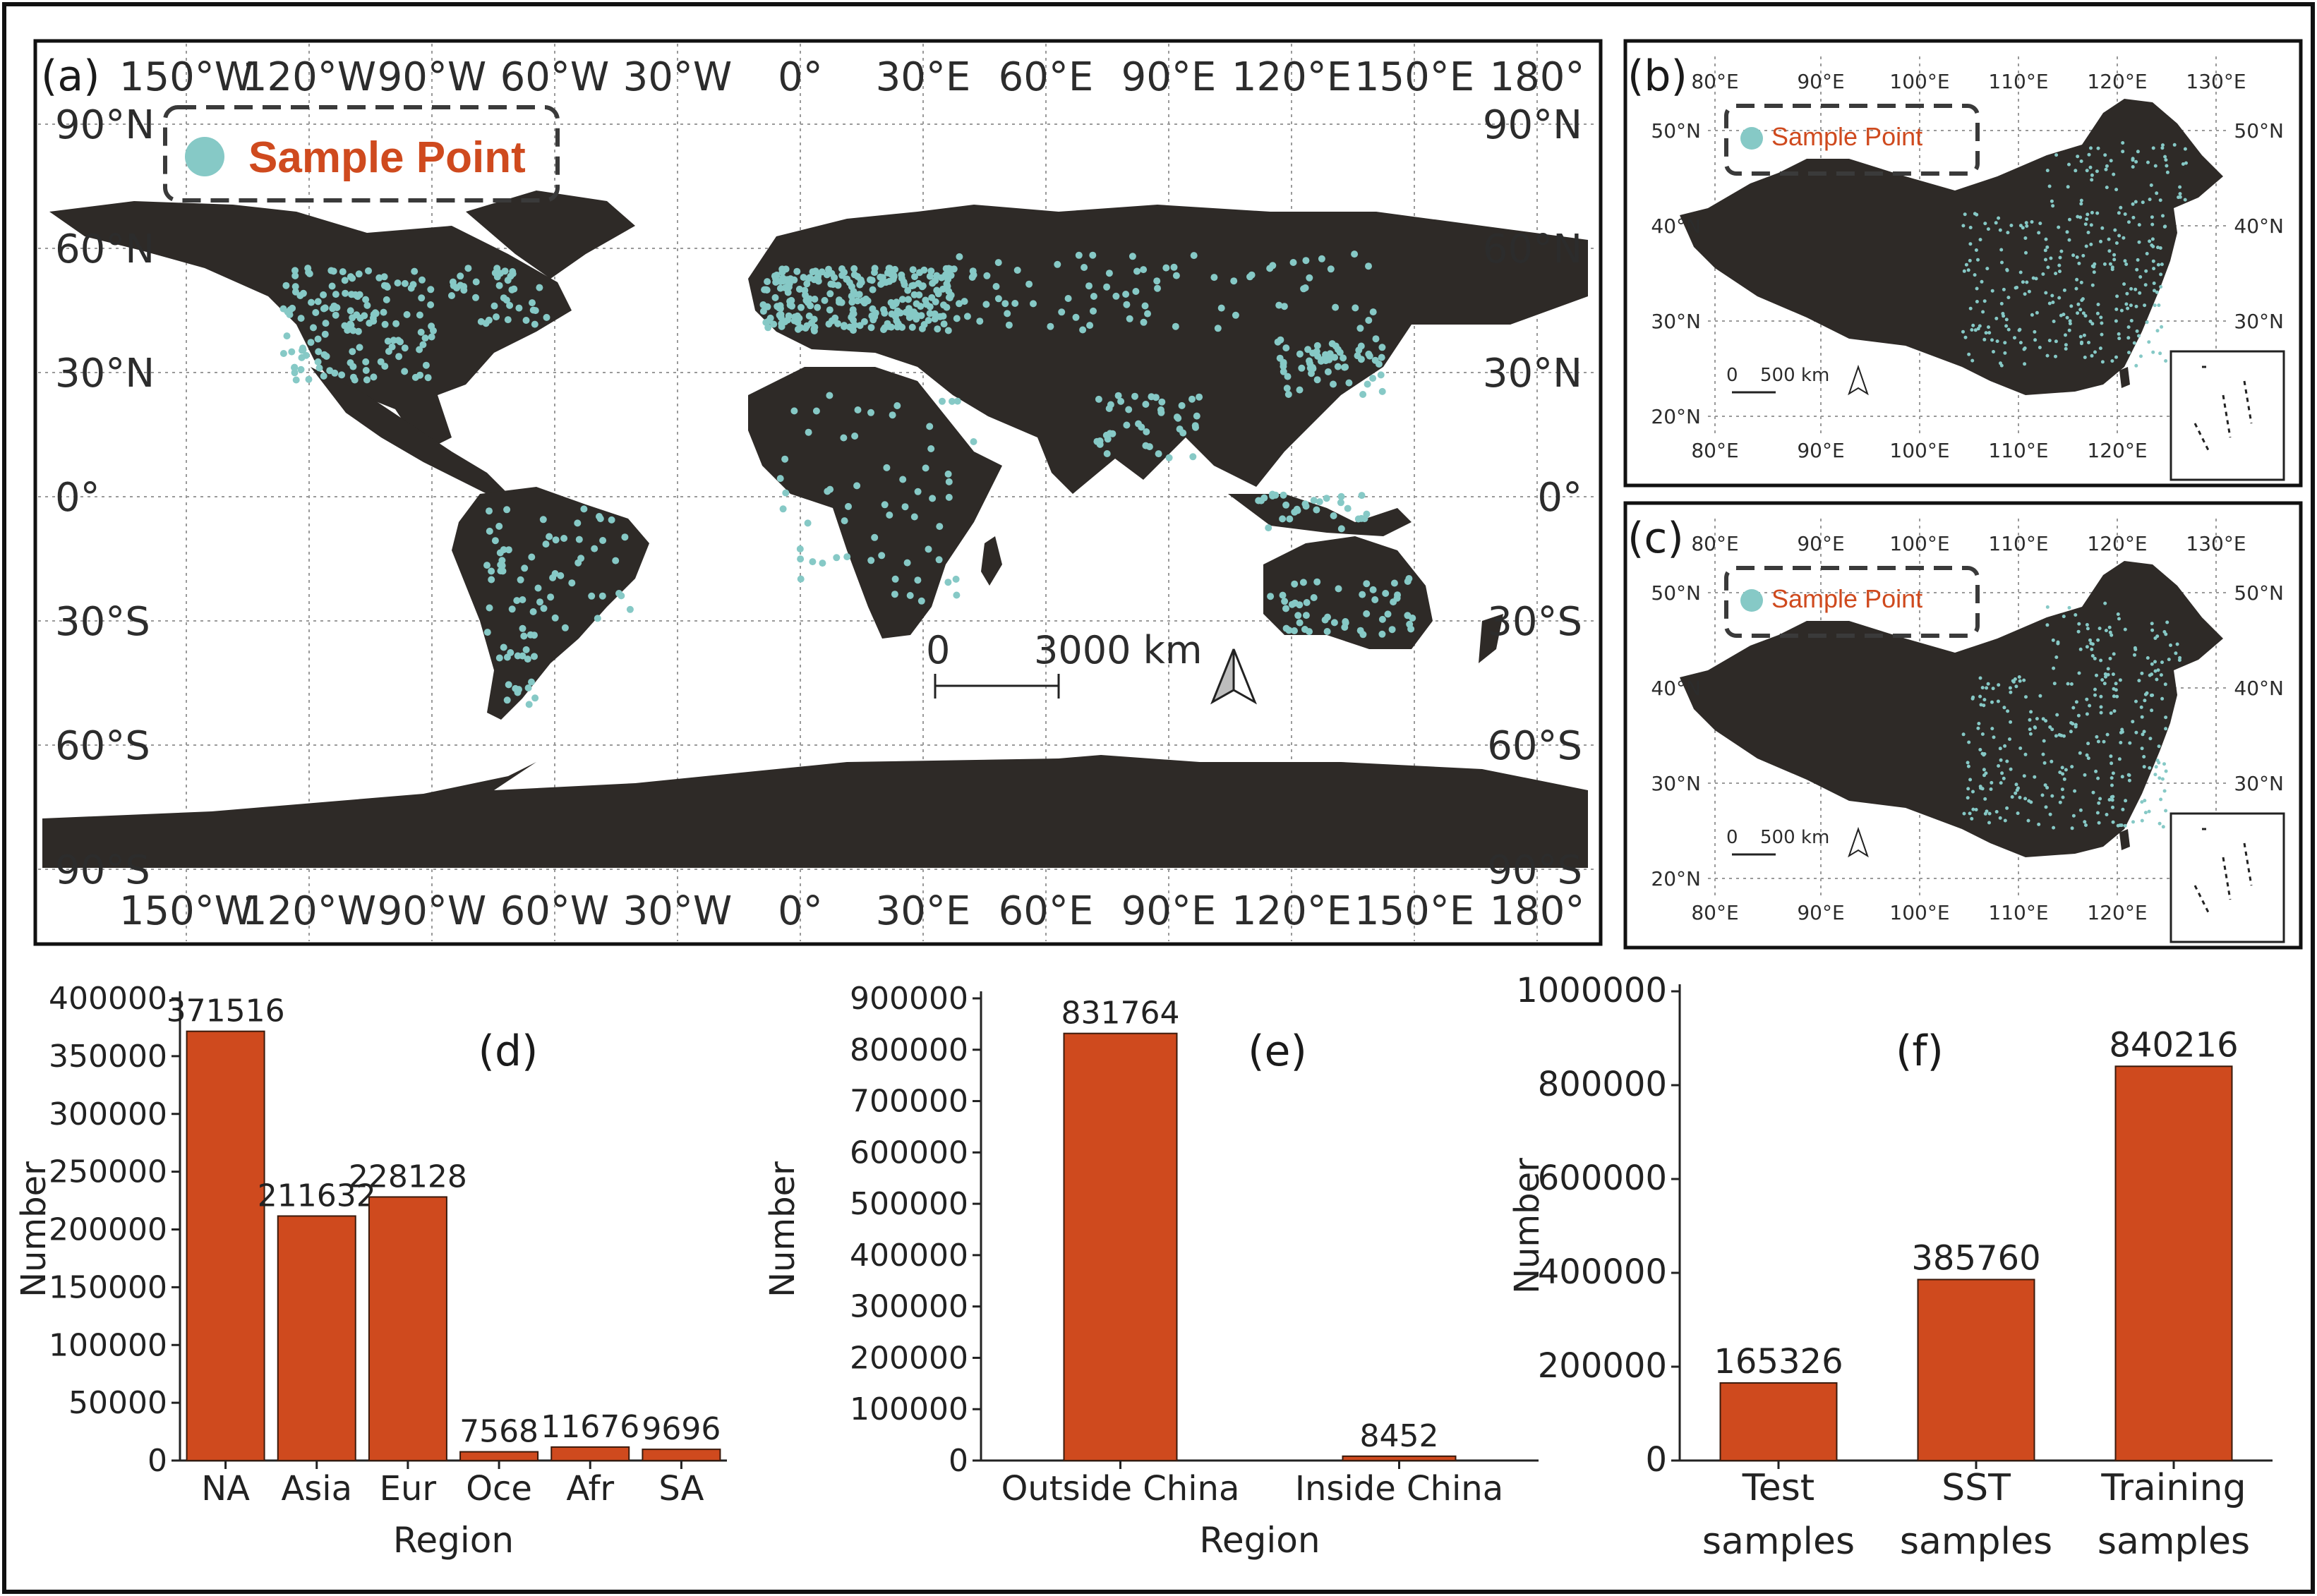  Describe the element at coordinates (909, 1307) in the screenshot. I see `y-tick-label: 300000` at that location.